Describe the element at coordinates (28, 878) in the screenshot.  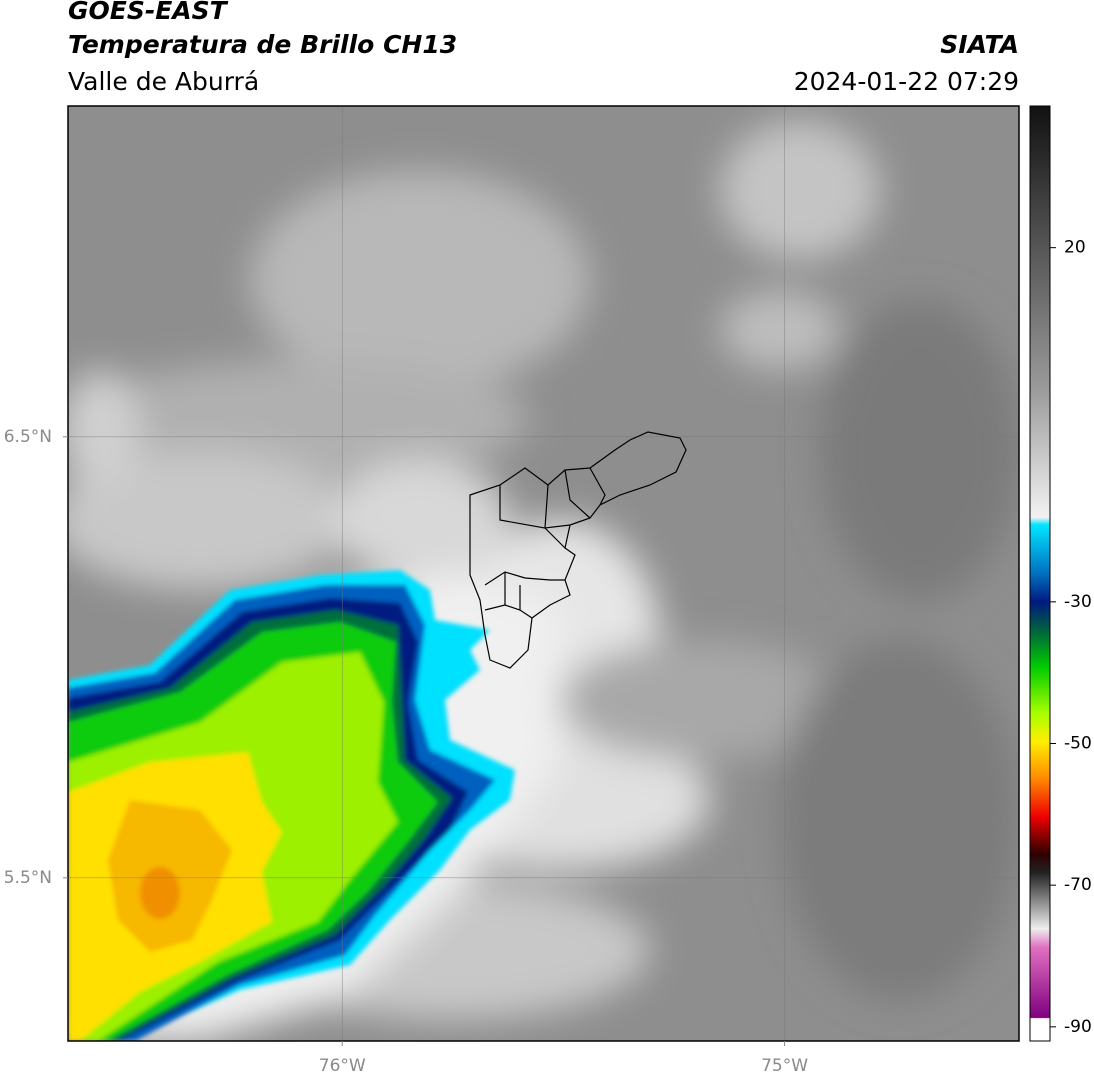
I see `y-tick-label: 5.5°N` at that location.